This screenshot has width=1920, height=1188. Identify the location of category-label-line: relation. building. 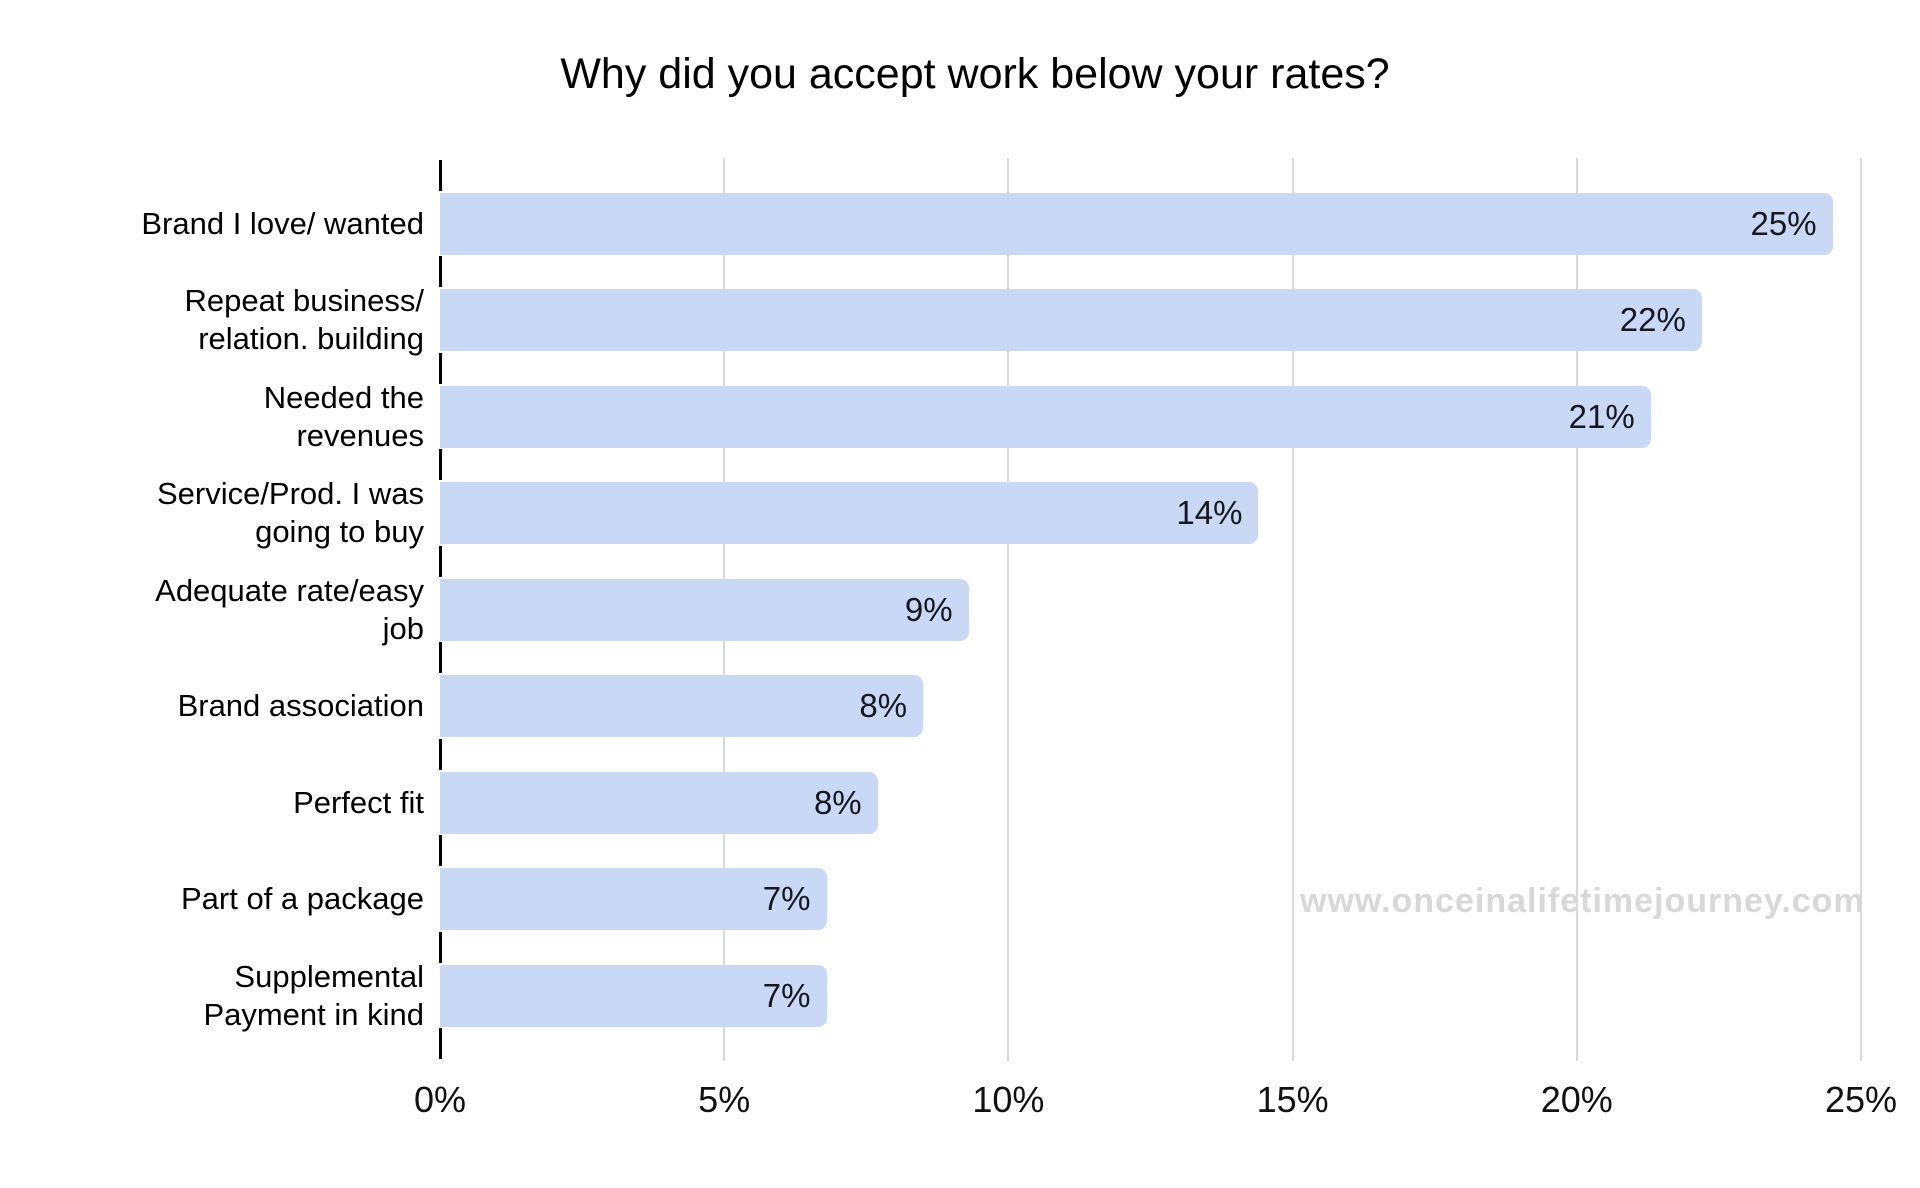
(311, 338).